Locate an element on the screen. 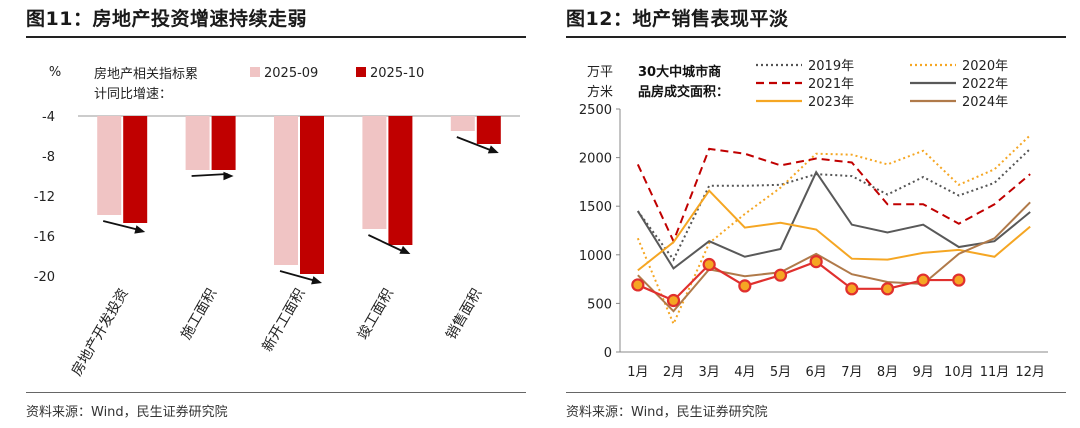 Image resolution: width=1080 pixels, height=428 pixels. right-x-tick: 8月 is located at coordinates (887, 372).